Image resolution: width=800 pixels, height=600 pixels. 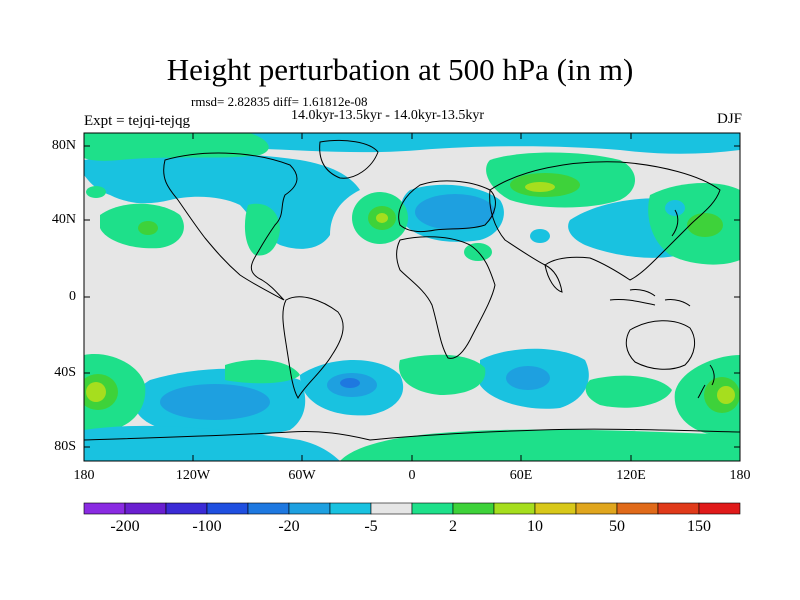 I want to click on lat-label-0: 0, so click(x=72, y=296).